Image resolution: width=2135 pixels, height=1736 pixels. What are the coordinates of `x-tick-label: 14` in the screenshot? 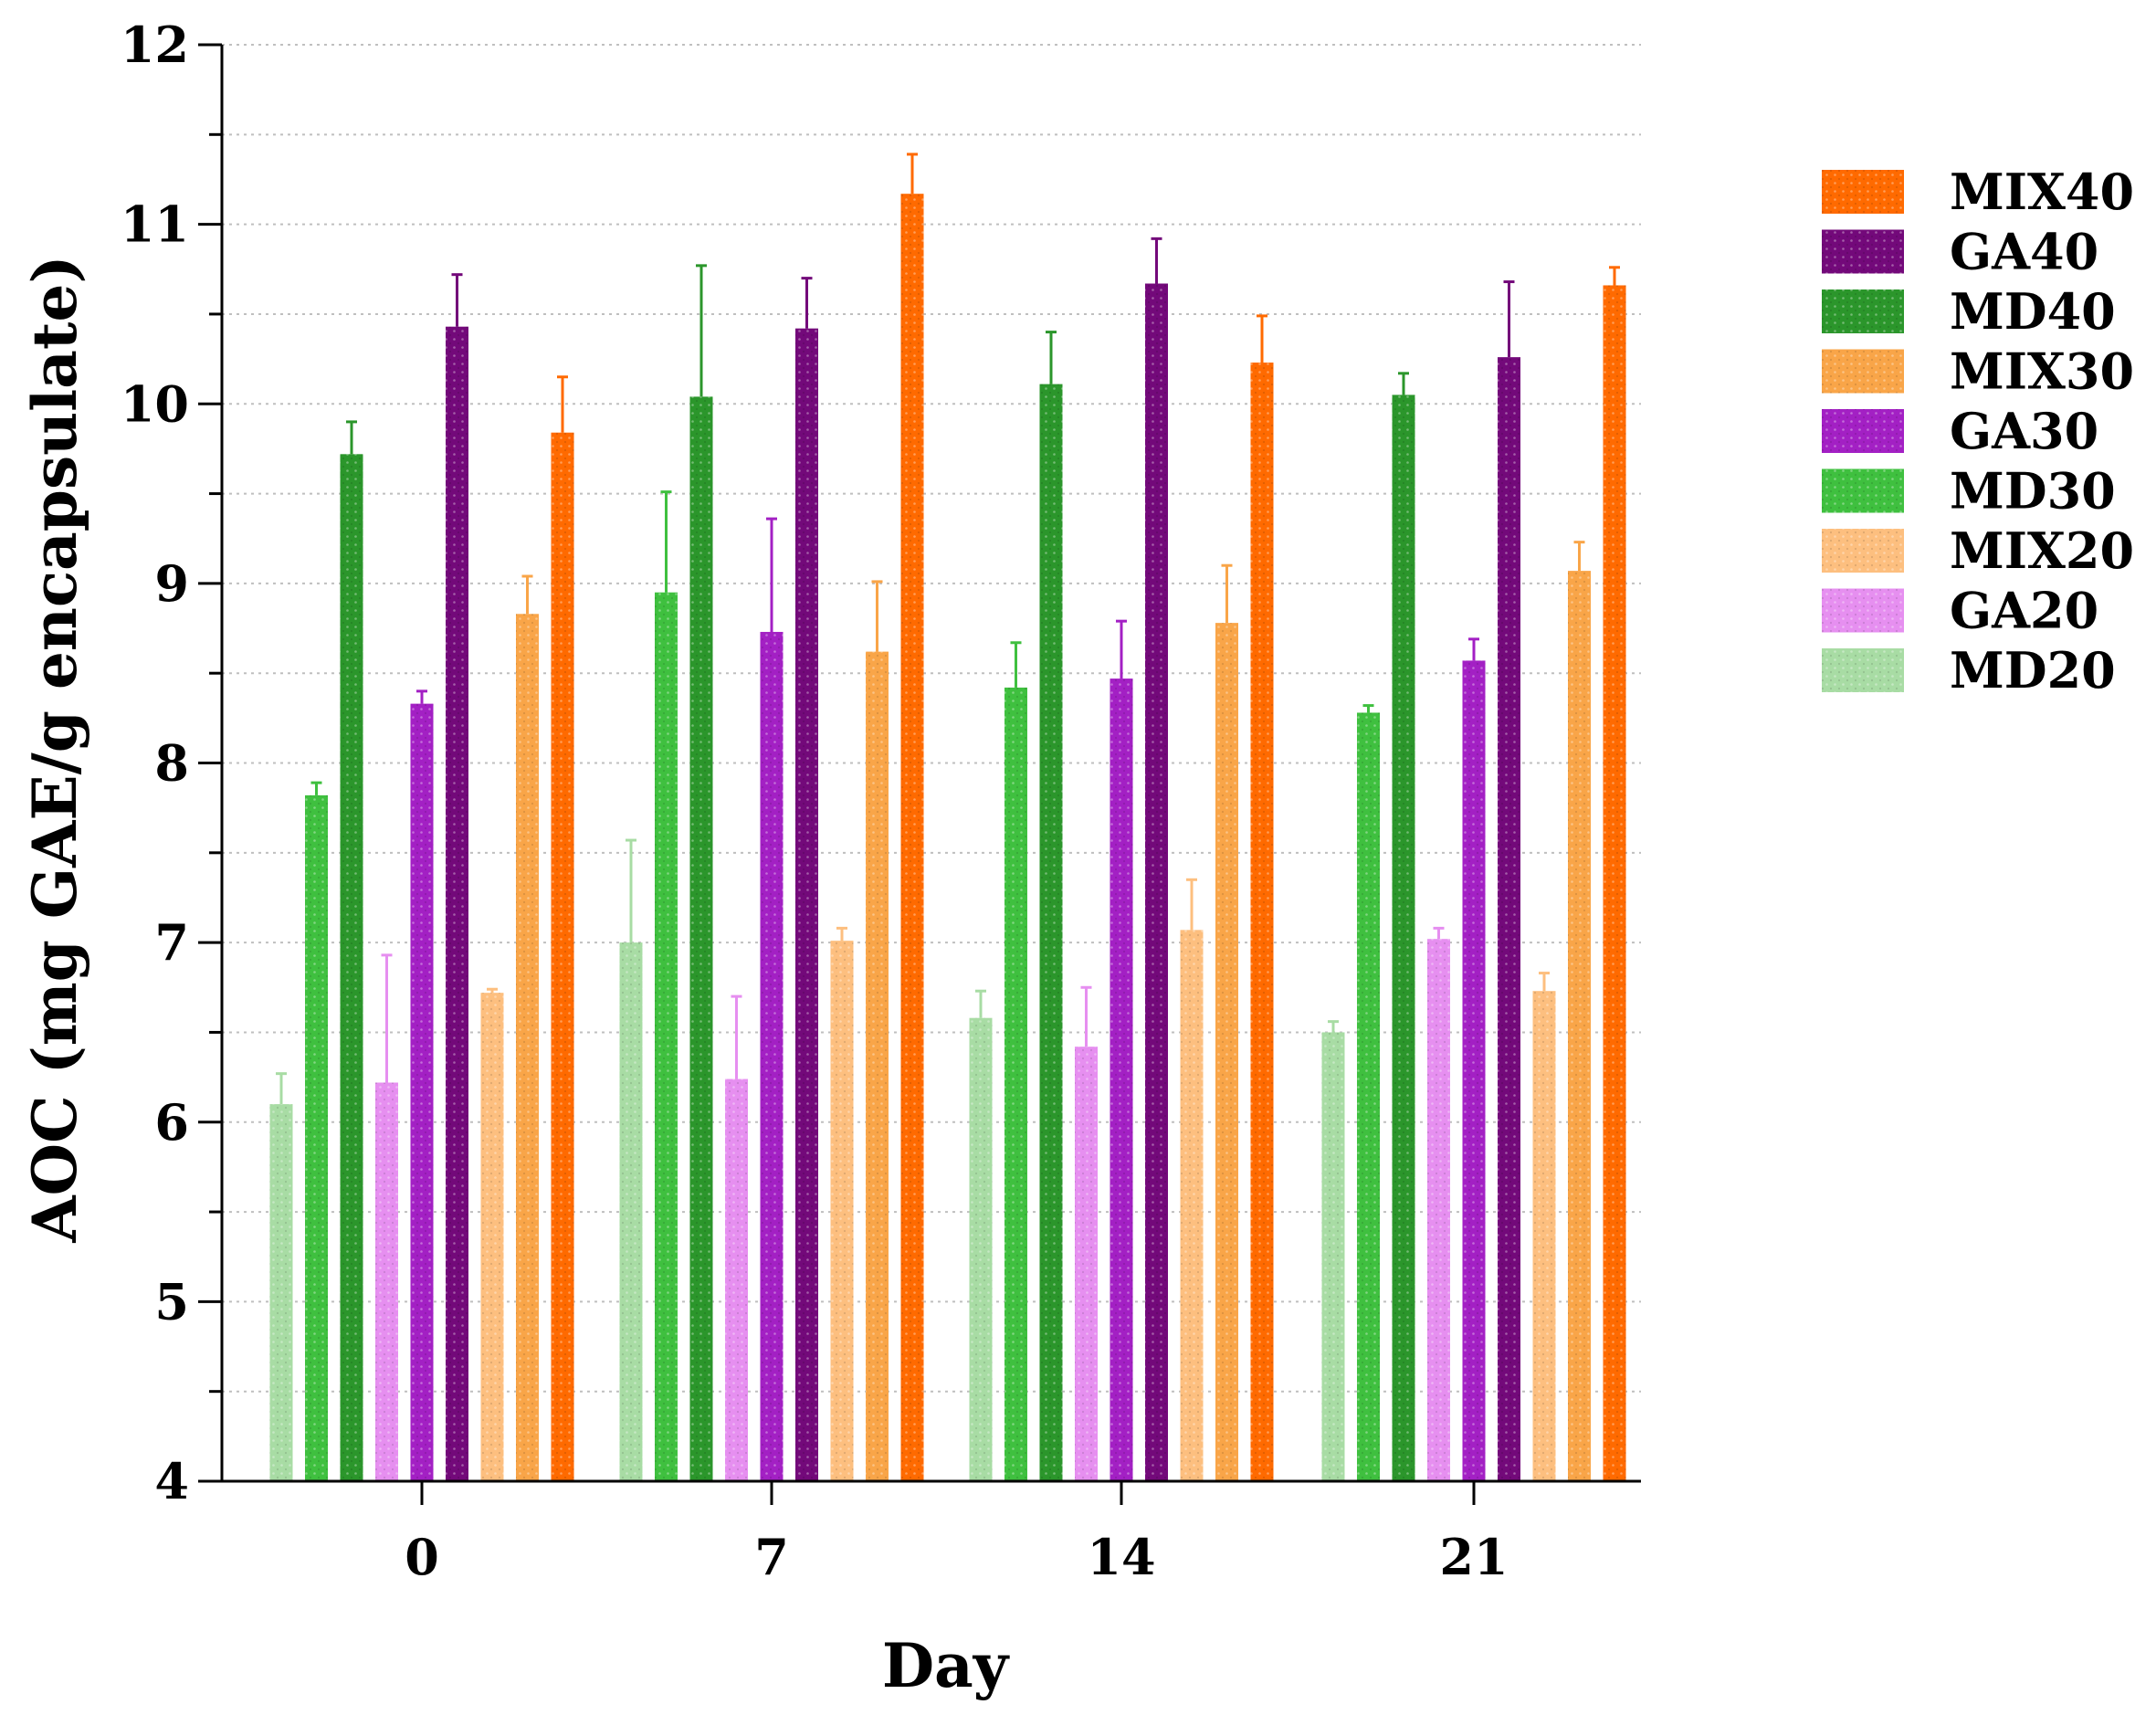 It's located at (1121, 1557).